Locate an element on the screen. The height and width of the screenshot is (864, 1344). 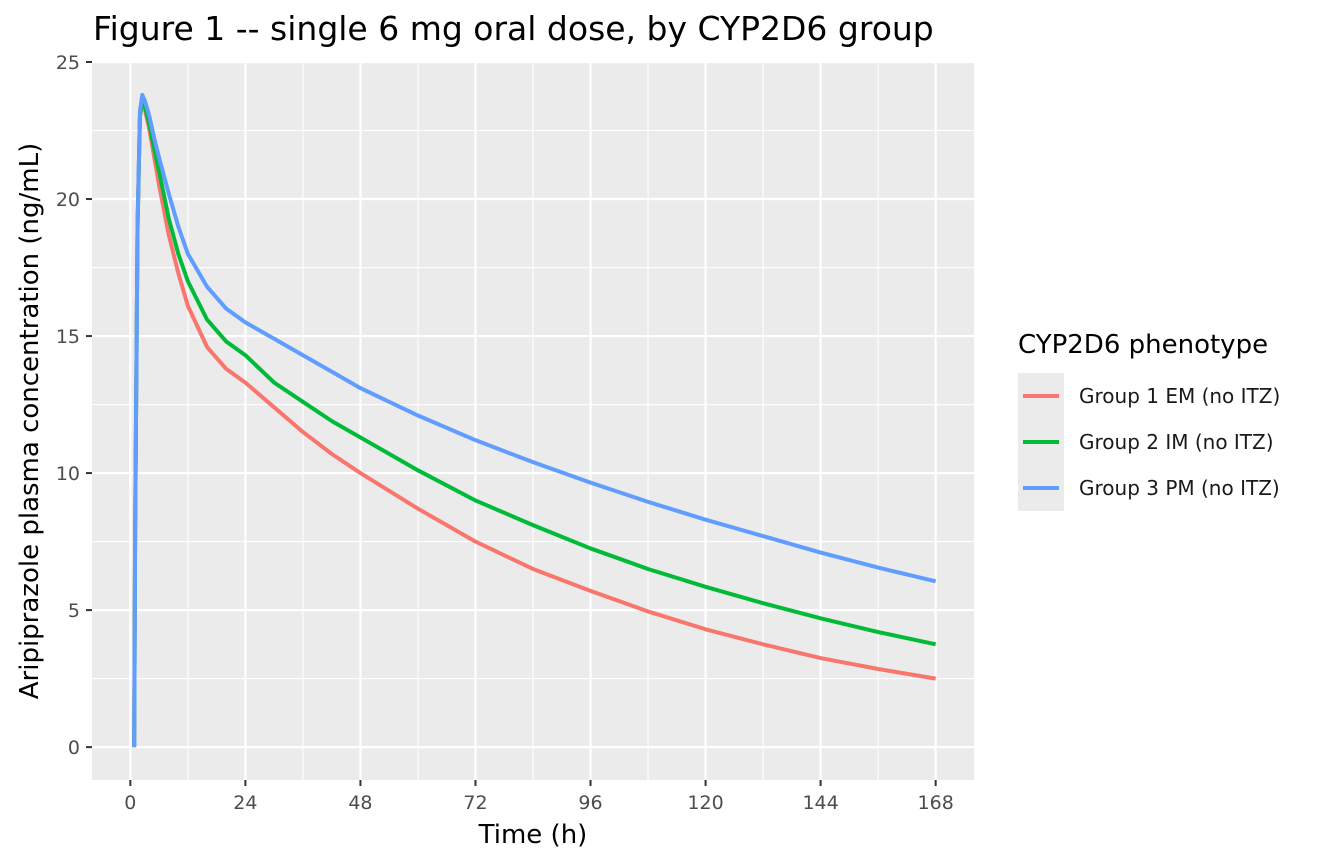
y-tick-label: 20 is located at coordinates (68, 200).